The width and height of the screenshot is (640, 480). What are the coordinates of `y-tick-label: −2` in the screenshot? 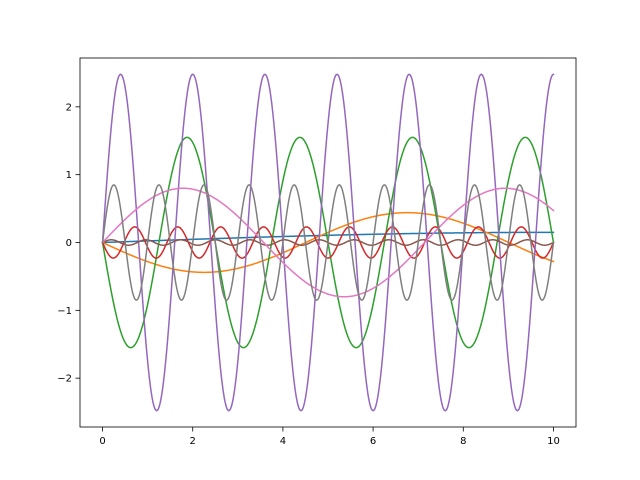 It's located at (64, 379).